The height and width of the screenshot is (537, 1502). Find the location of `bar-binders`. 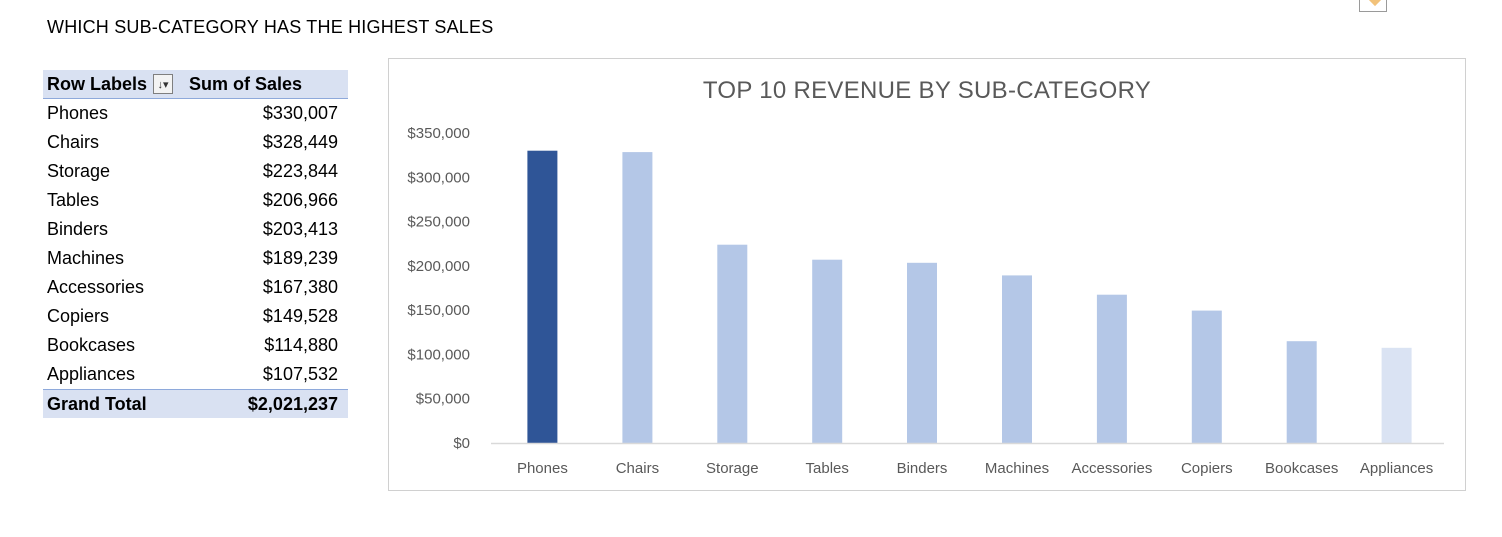

bar-binders is located at coordinates (922, 352).